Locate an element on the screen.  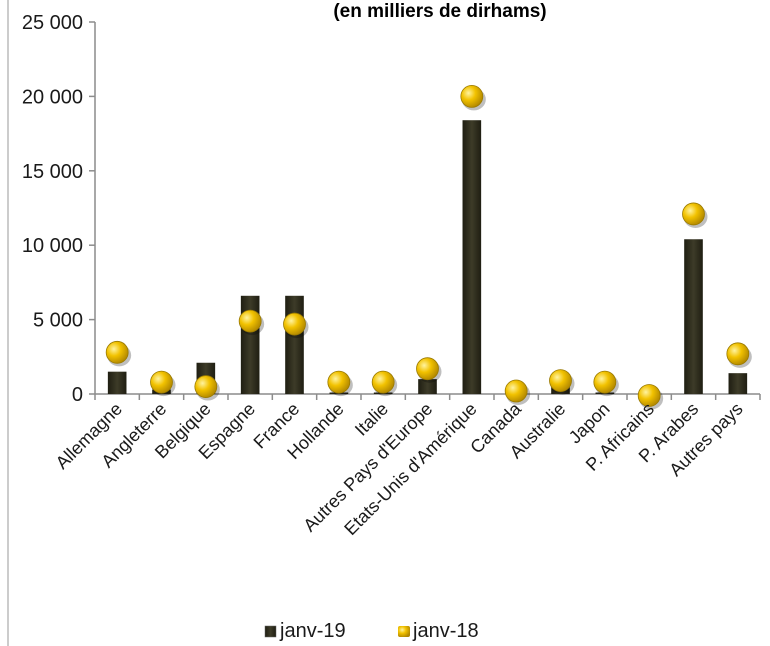
legend-swatch-marker is located at coordinates (404, 631).